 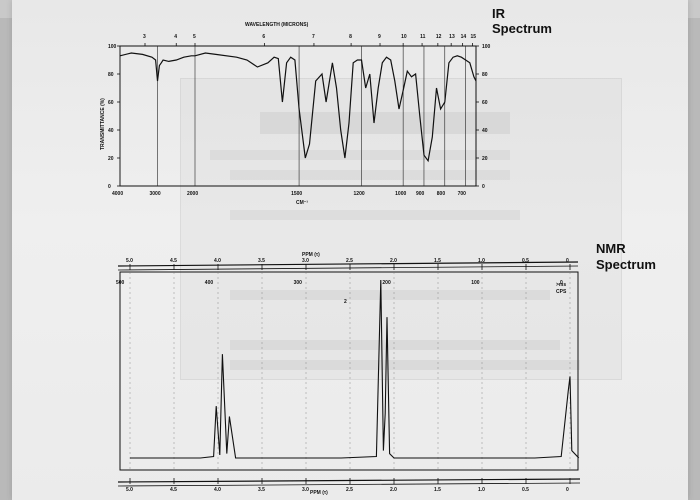 What do you see at coordinates (263, 37) in the screenshot?
I see `ir-top-tick-label: 6` at bounding box center [263, 37].